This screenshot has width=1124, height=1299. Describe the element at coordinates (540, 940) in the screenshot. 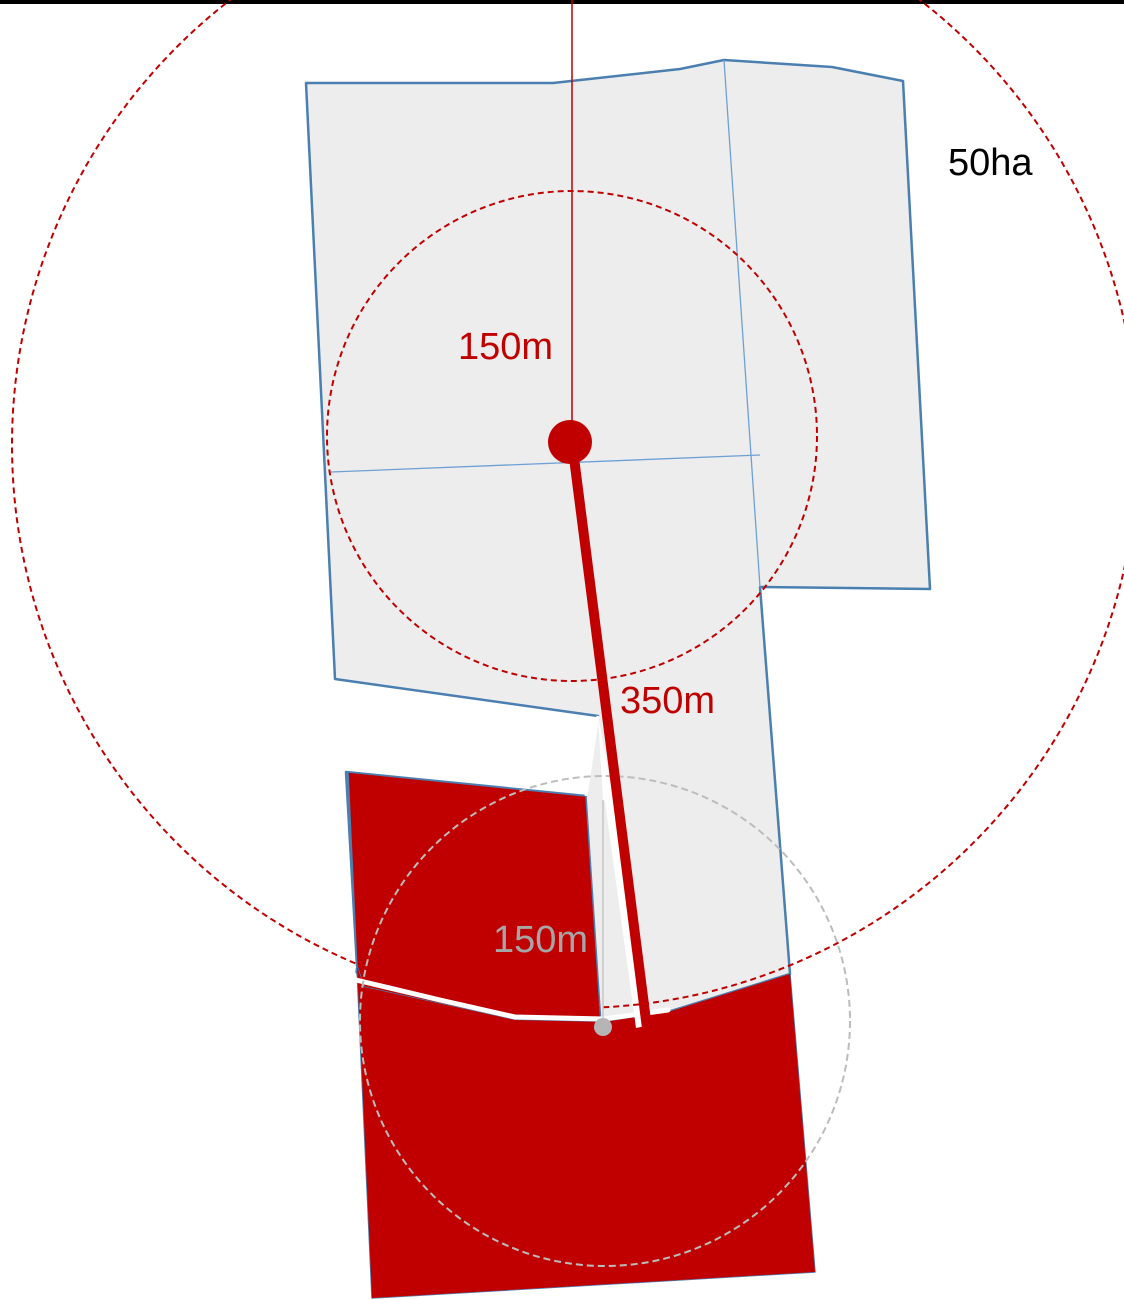

I see `grey-radius-label: 150m` at that location.